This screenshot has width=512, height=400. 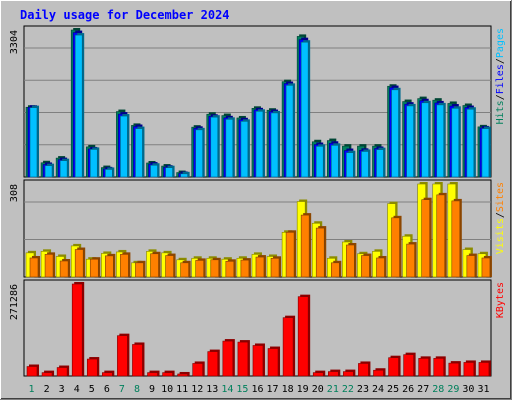 I want to click on 19-face, so click(x=303, y=336).